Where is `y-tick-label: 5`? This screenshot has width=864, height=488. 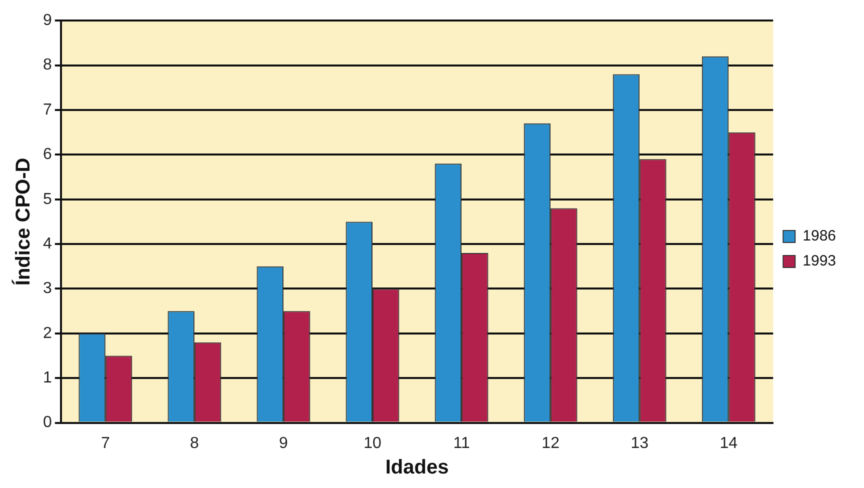
y-tick-label: 5 is located at coordinates (47, 199).